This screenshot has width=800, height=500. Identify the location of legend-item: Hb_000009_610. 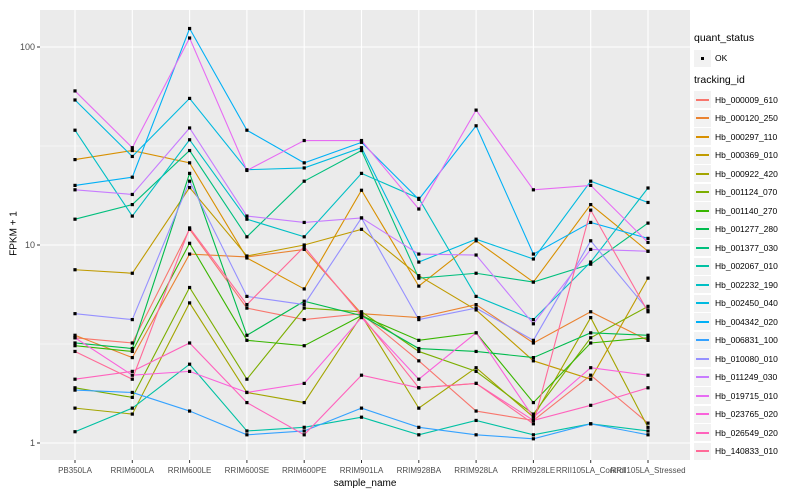
(747, 100).